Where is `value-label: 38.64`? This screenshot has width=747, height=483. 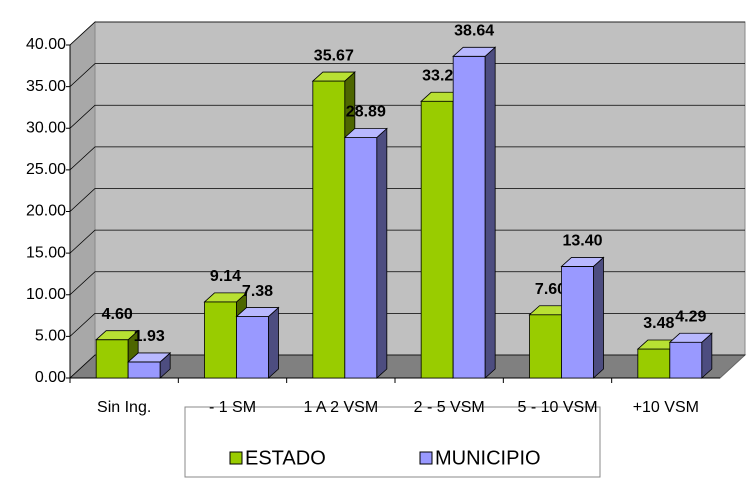
value-label: 38.64 is located at coordinates (474, 31).